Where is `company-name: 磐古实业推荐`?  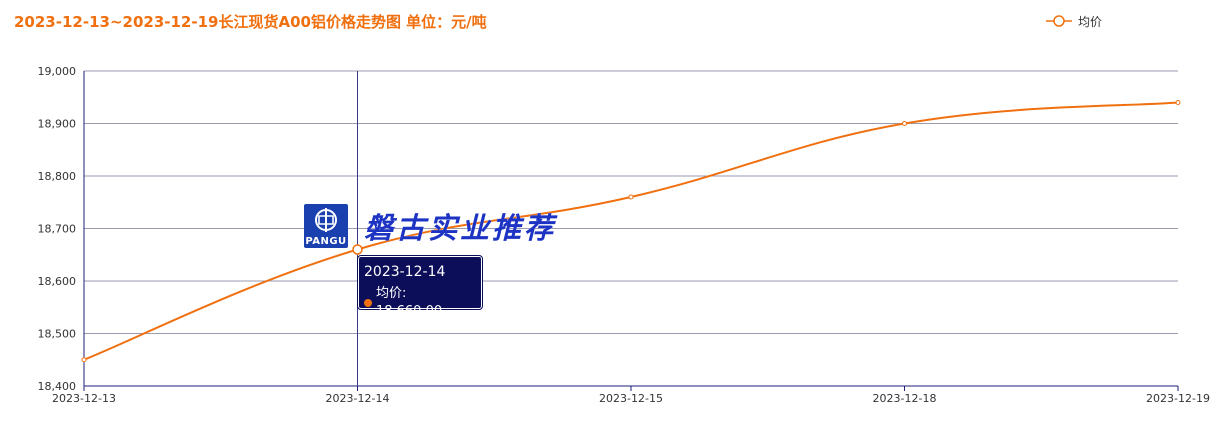
company-name: 磐古实业推荐 is located at coordinates (460, 228).